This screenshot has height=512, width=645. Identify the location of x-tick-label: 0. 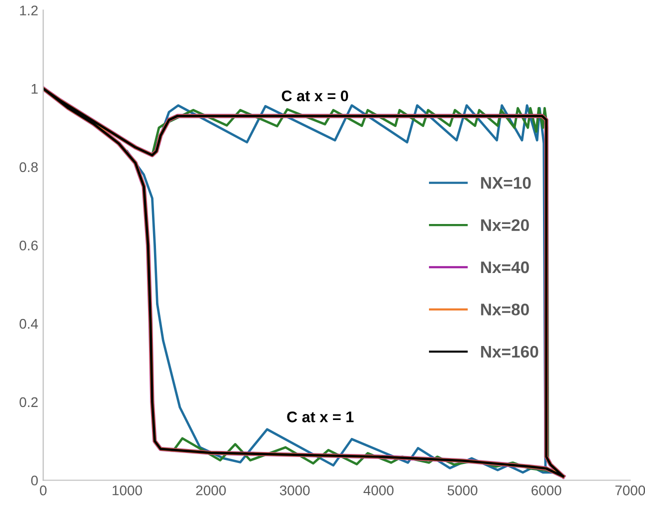
(43, 490).